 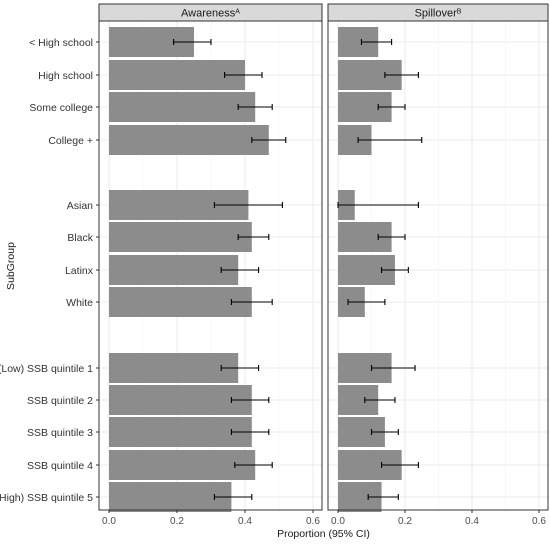 What do you see at coordinates (46, 369) in the screenshot?
I see `y-tick-label: (Low) SSB quintile 1` at bounding box center [46, 369].